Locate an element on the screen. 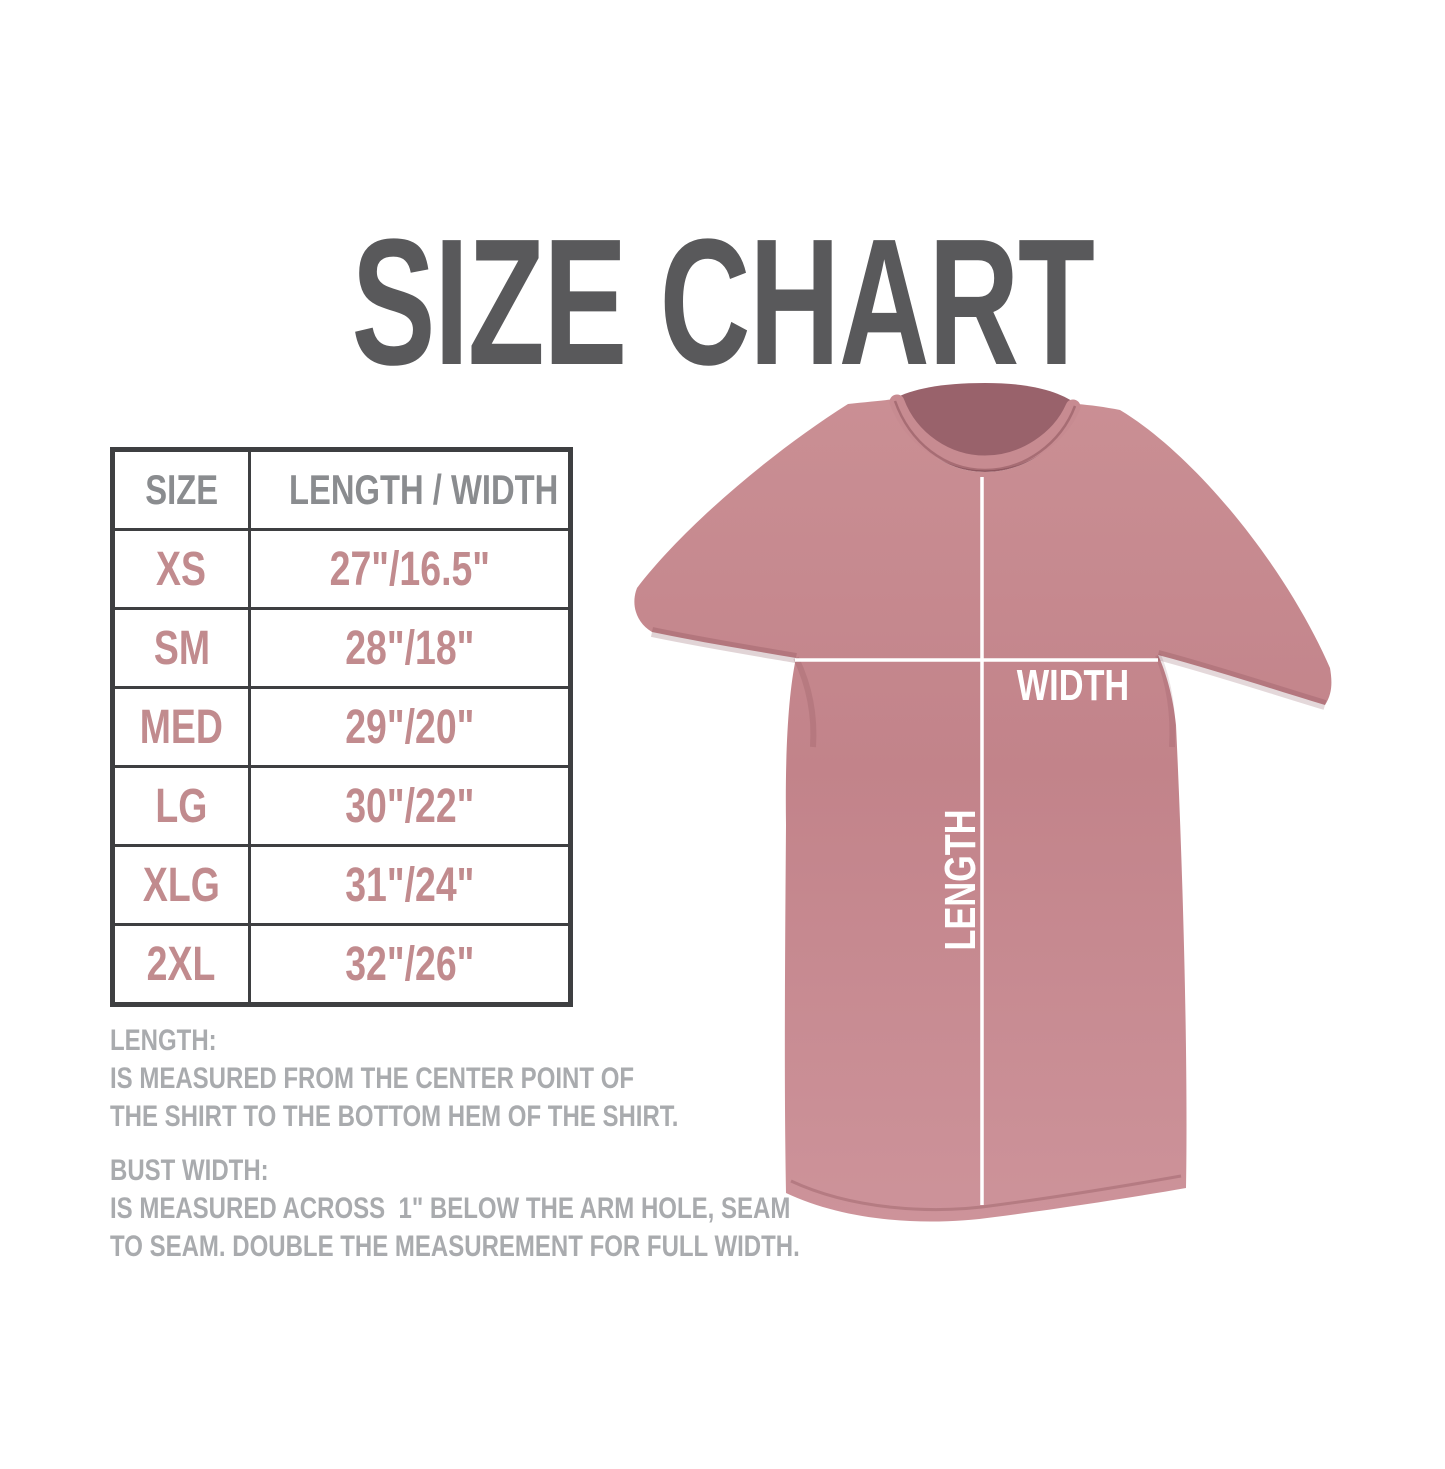  table-row: LG 30"/22" is located at coordinates (341, 806).